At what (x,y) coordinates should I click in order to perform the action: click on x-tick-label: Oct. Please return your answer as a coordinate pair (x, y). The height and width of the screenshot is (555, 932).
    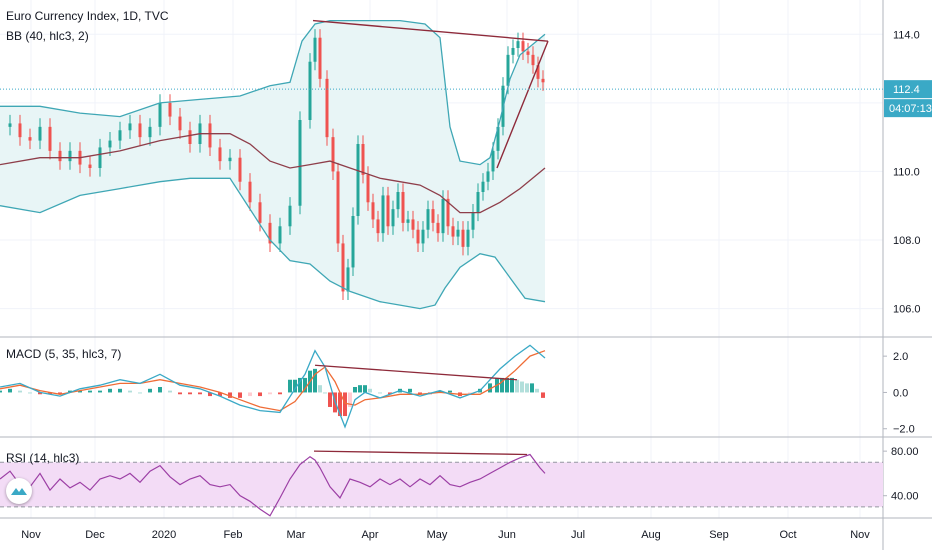
    Looking at the image, I should click on (787, 535).